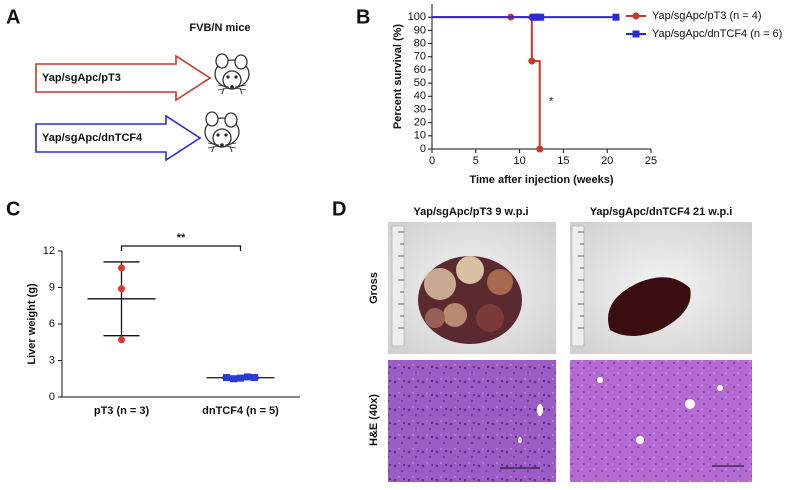 The height and width of the screenshot is (490, 788). I want to click on x-tick-label: 25, so click(651, 161).